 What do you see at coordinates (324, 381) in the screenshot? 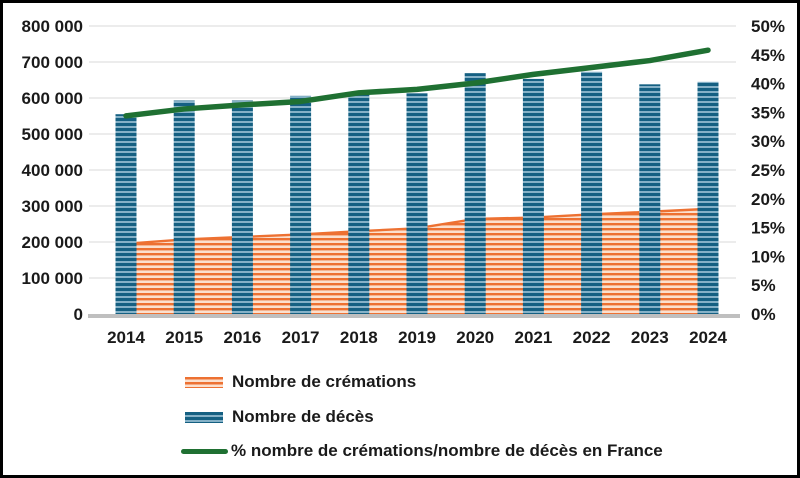
I see `legend-label-cremations: Nombre de crémations` at bounding box center [324, 381].